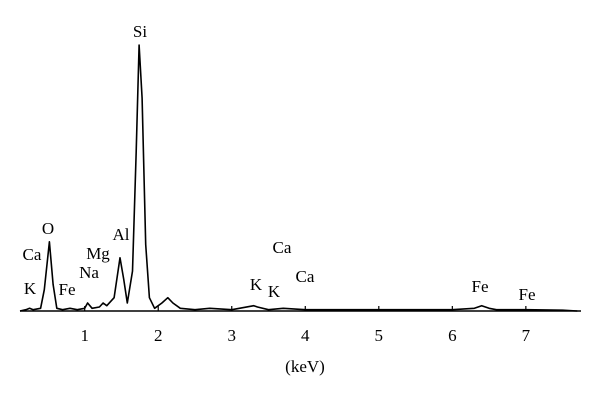 Image resolution: width=600 pixels, height=400 pixels. I want to click on x-tick-label: 6, so click(452, 335).